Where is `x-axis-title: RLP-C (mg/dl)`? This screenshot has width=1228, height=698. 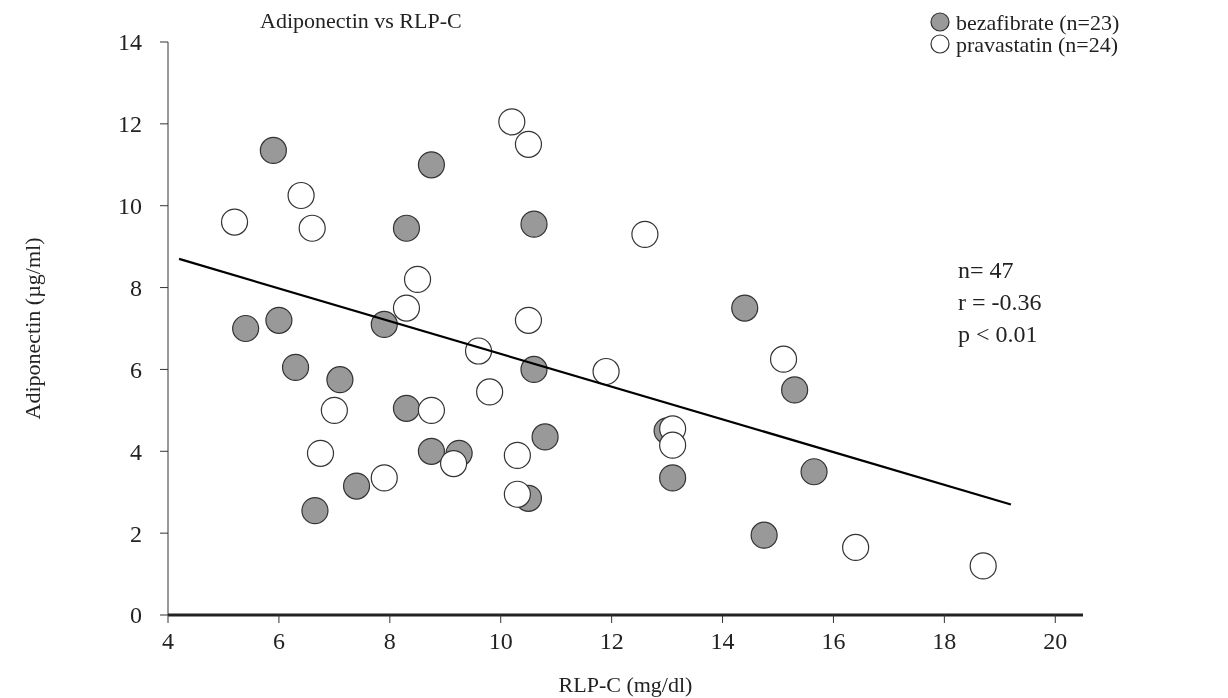
x-axis-title: RLP-C (mg/dl) is located at coordinates (625, 684).